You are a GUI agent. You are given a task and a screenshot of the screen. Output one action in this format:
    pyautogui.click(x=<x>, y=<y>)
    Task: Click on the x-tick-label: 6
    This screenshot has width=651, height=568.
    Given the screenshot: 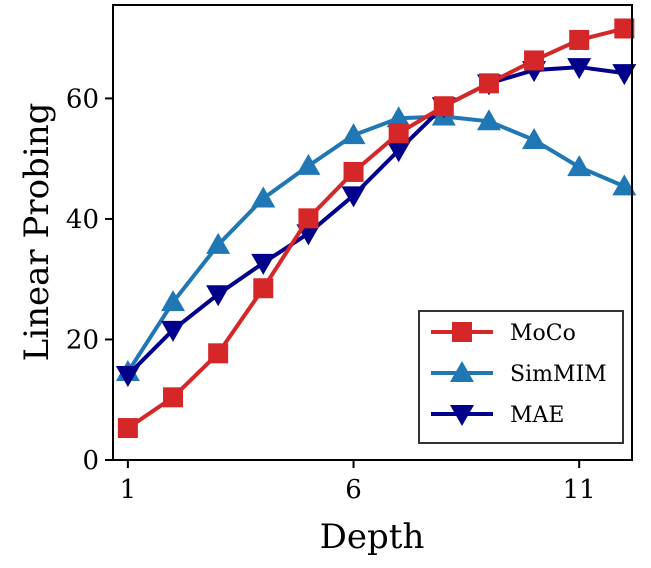 What is the action you would take?
    pyautogui.click(x=353, y=490)
    